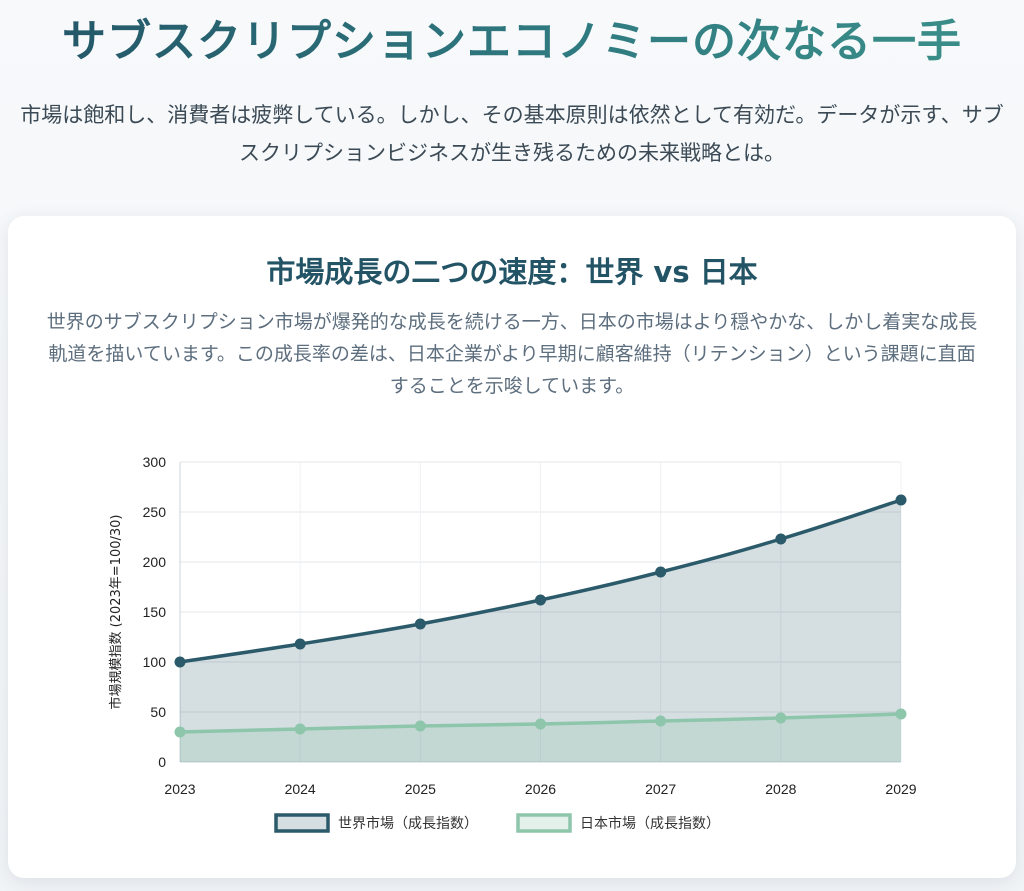 This screenshot has height=891, width=1024. Describe the element at coordinates (540, 724) in the screenshot. I see `series-2-point-2026` at that location.